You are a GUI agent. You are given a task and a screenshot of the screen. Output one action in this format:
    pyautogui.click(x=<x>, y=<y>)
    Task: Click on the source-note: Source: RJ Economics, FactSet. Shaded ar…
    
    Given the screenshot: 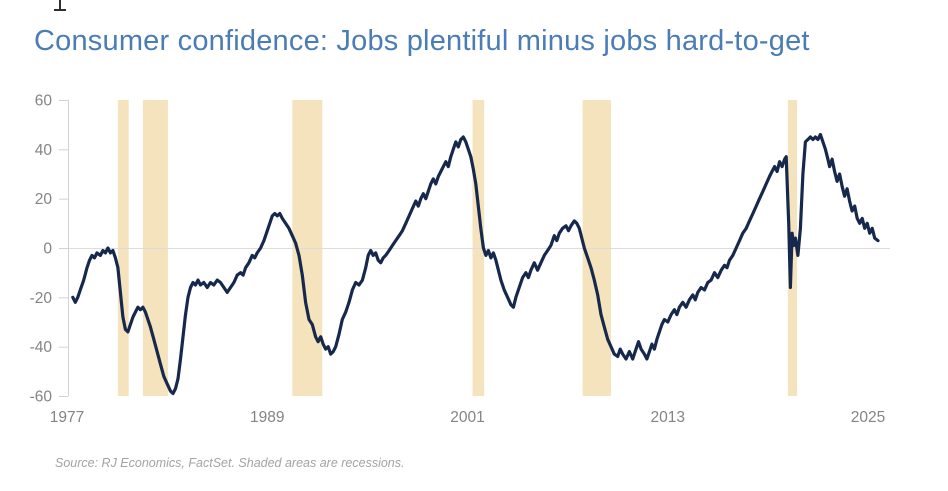 What is the action you would take?
    pyautogui.click(x=230, y=463)
    